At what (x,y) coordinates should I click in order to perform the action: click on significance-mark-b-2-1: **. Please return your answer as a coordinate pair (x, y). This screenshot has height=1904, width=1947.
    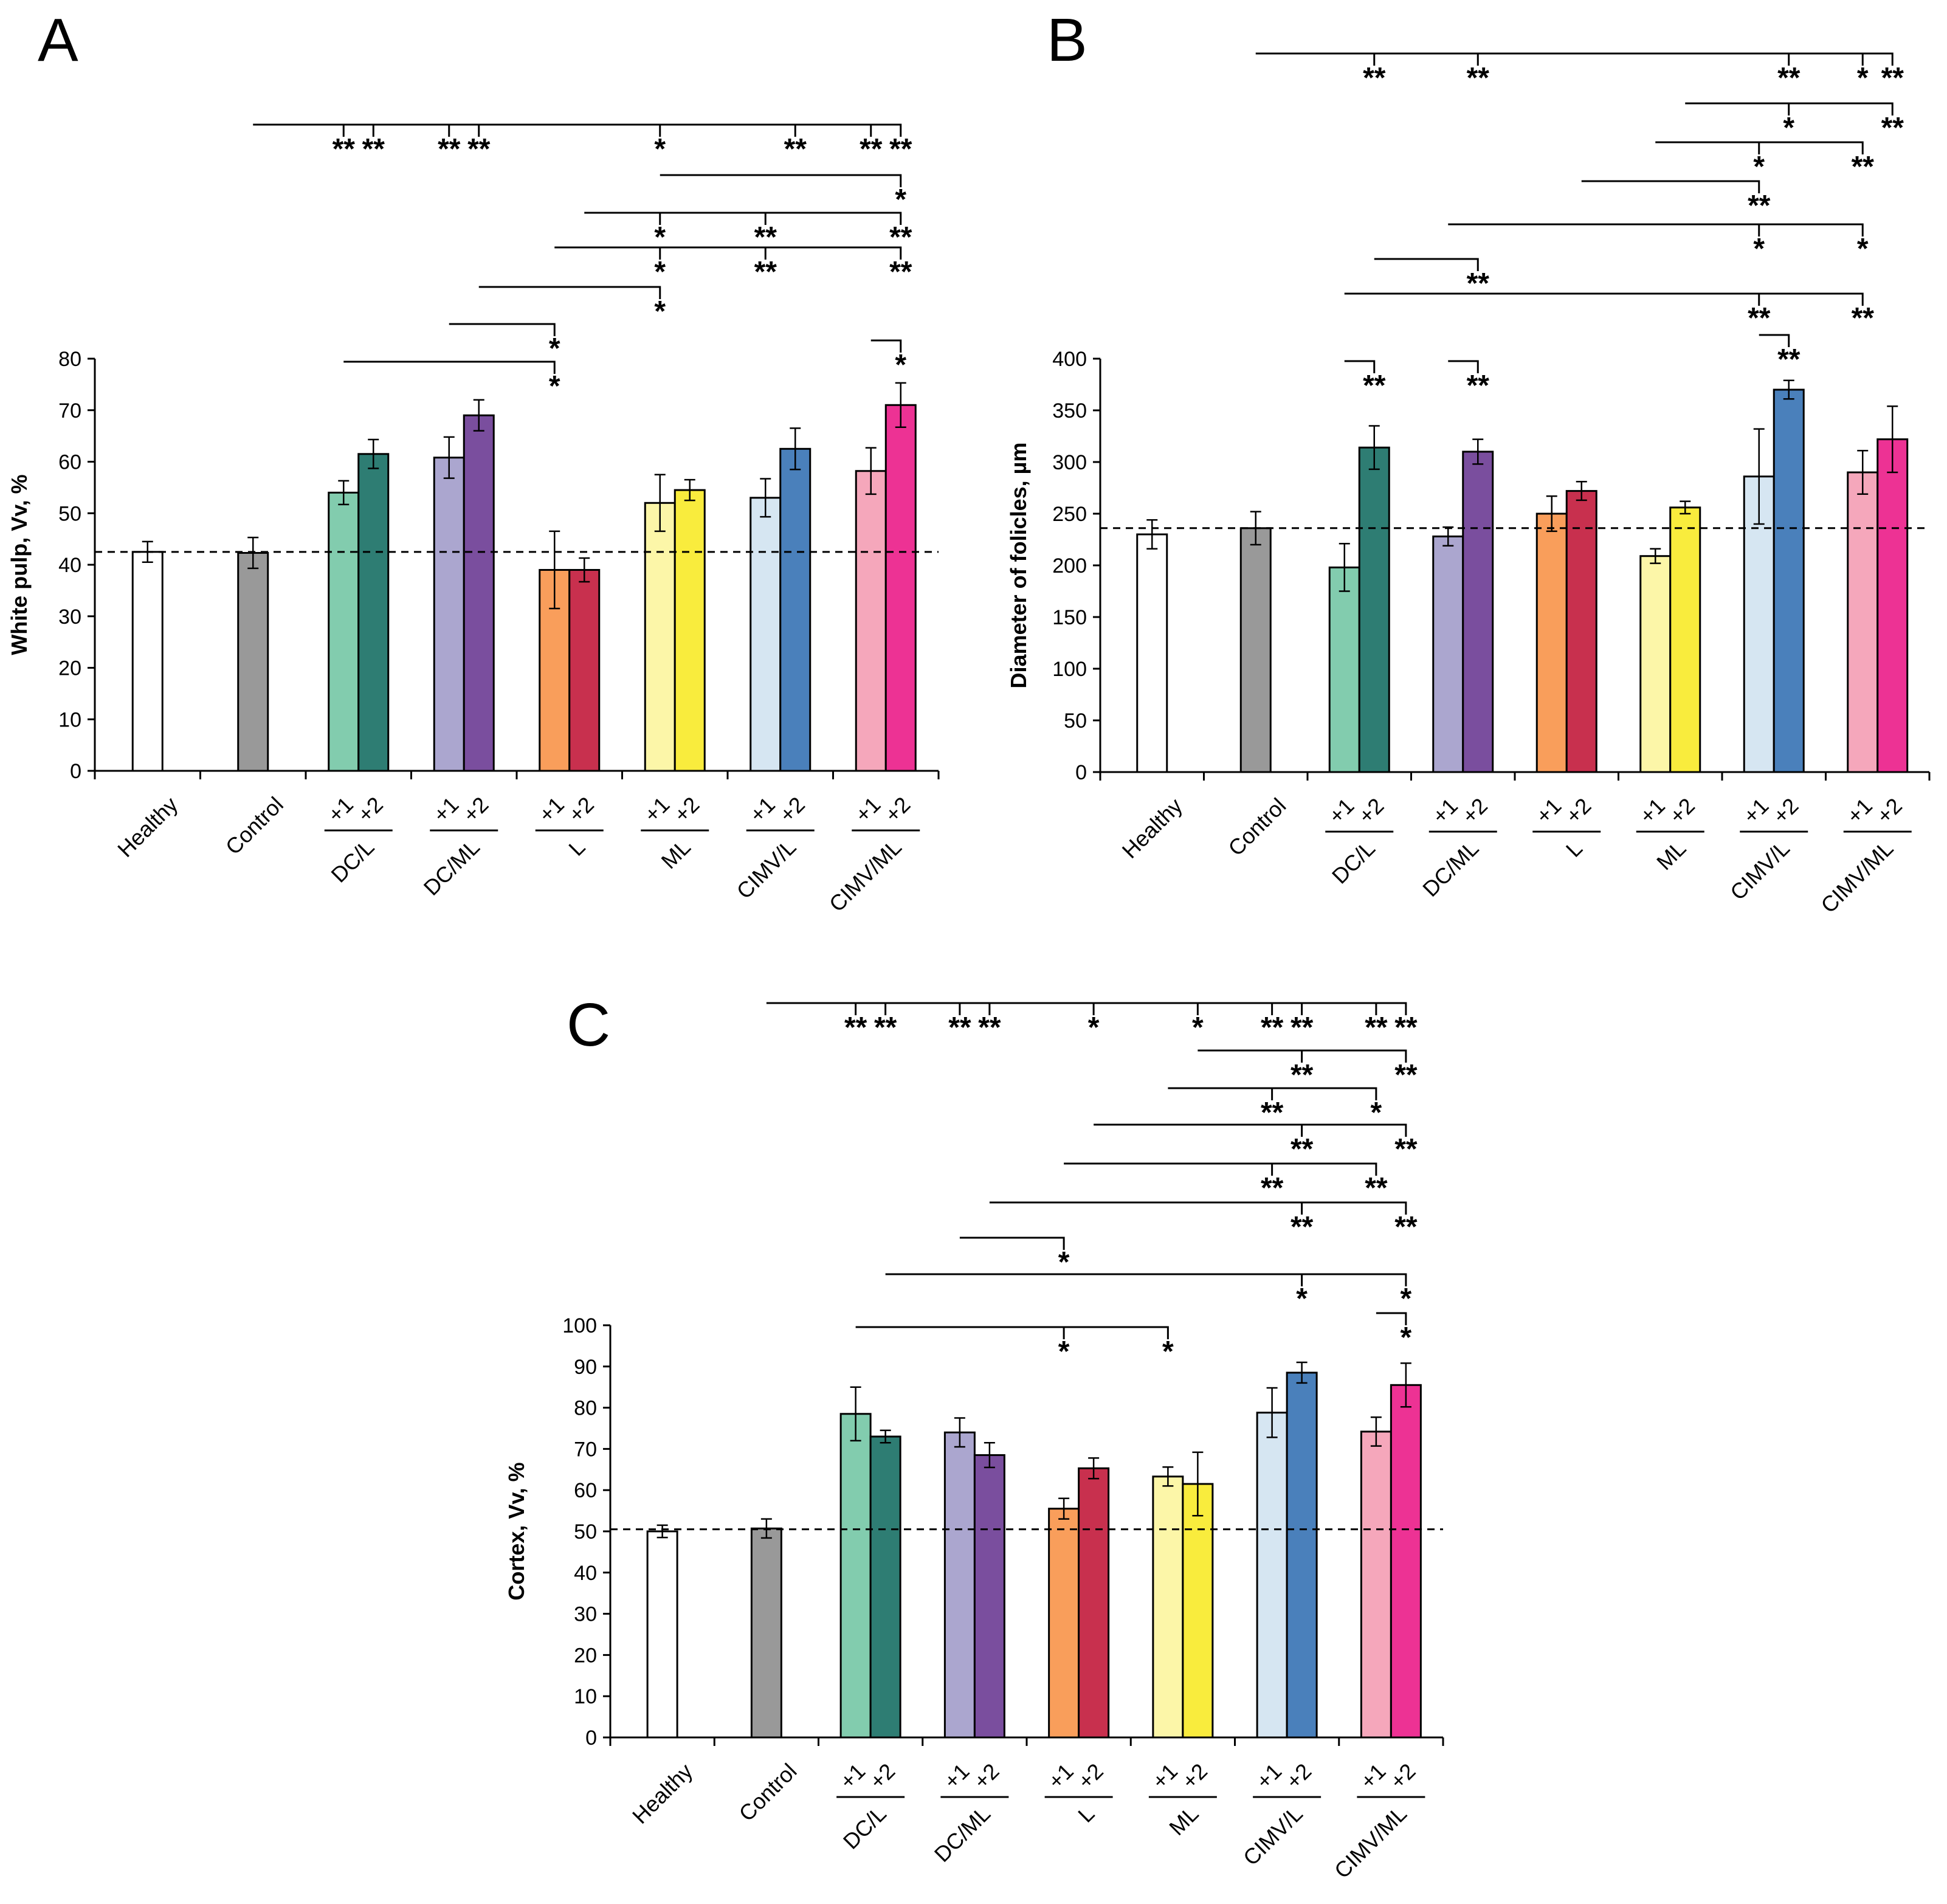
    Looking at the image, I should click on (1864, 167).